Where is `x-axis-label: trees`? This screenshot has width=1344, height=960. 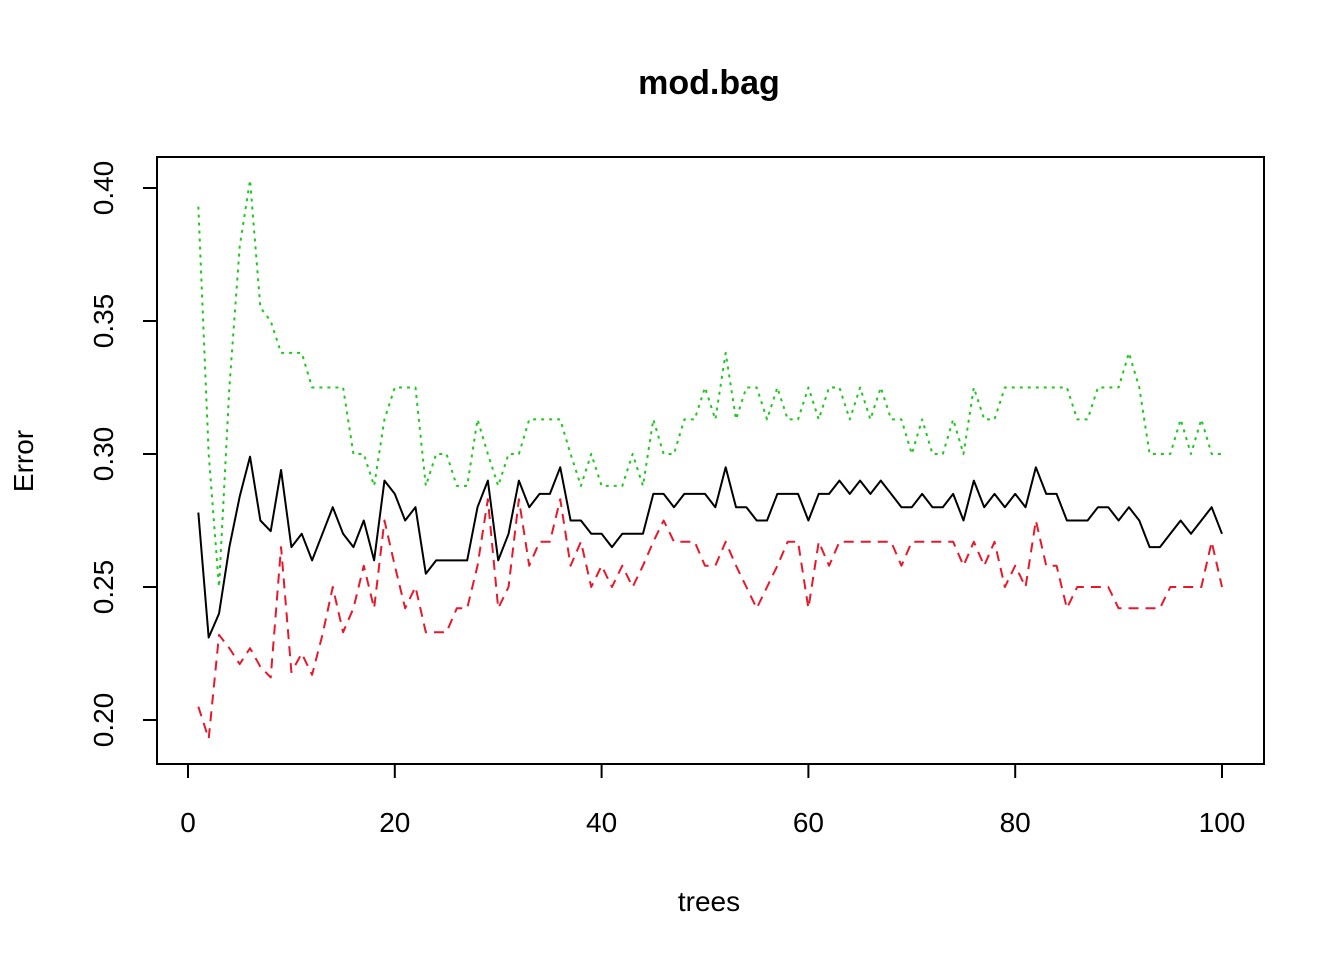 x-axis-label: trees is located at coordinates (709, 901).